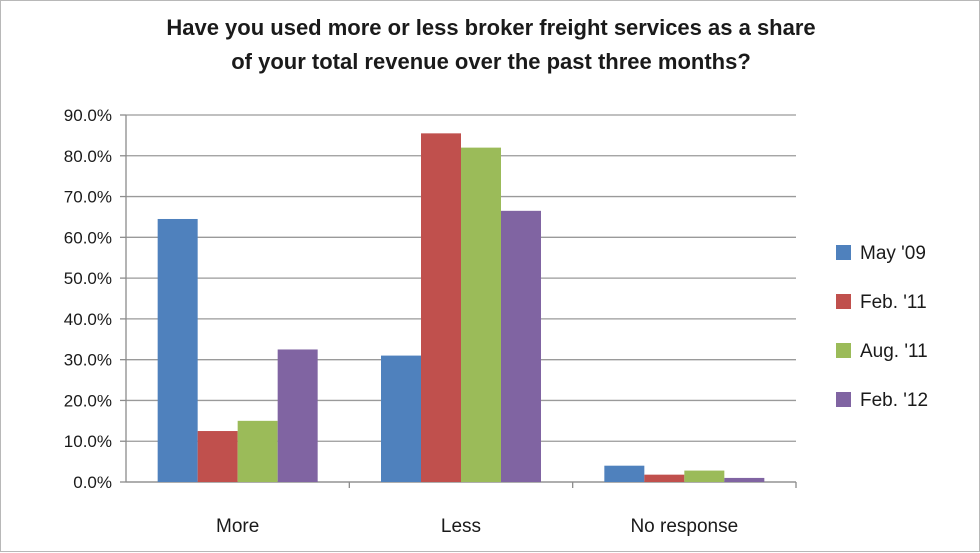  What do you see at coordinates (88, 319) in the screenshot?
I see `y-tick-label: 40.0%` at bounding box center [88, 319].